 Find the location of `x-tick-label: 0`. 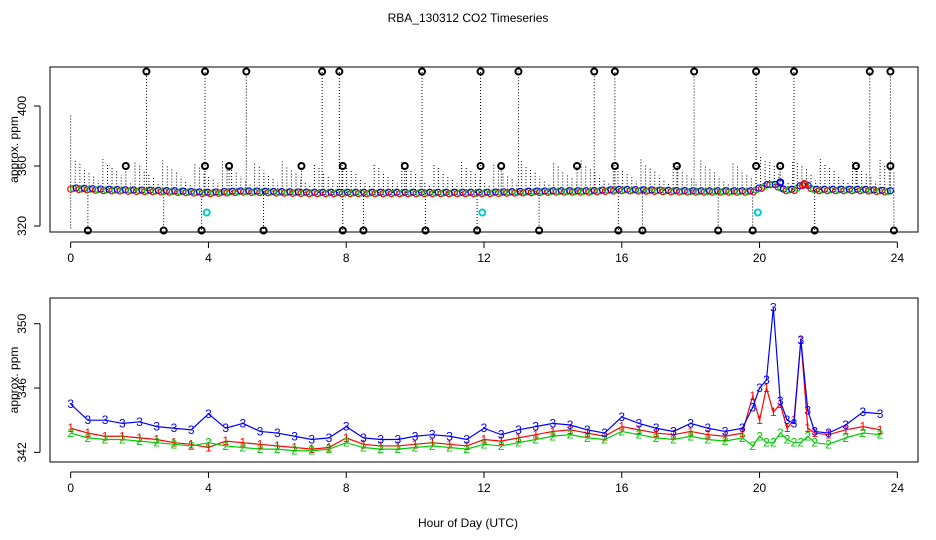

x-tick-label: 0 is located at coordinates (70, 488).